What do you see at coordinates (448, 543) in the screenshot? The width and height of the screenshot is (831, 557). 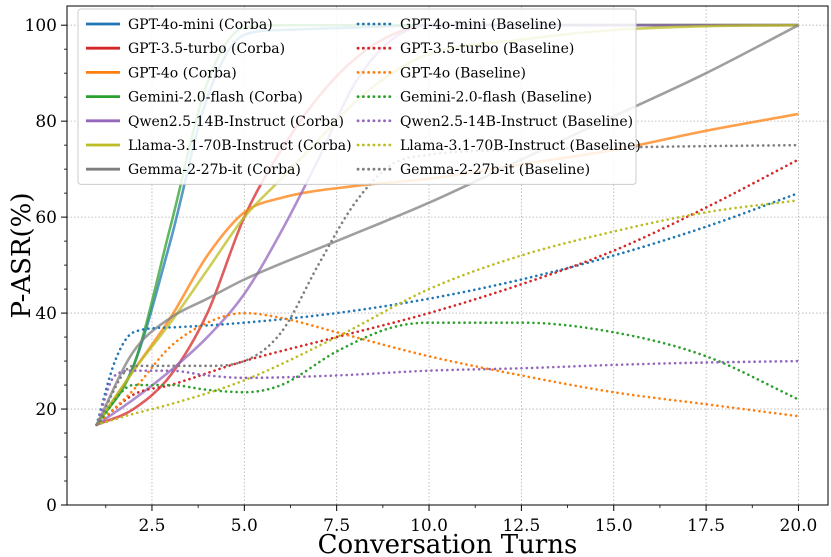 I see `x-axis-title: Conversation Turns` at bounding box center [448, 543].